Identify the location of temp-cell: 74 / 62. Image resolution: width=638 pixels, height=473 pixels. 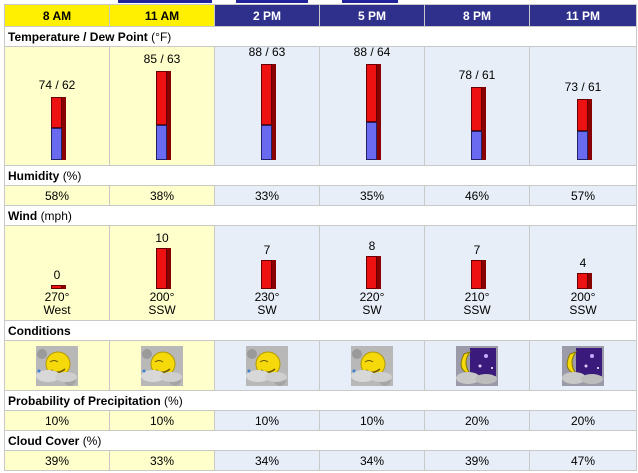
(57, 106).